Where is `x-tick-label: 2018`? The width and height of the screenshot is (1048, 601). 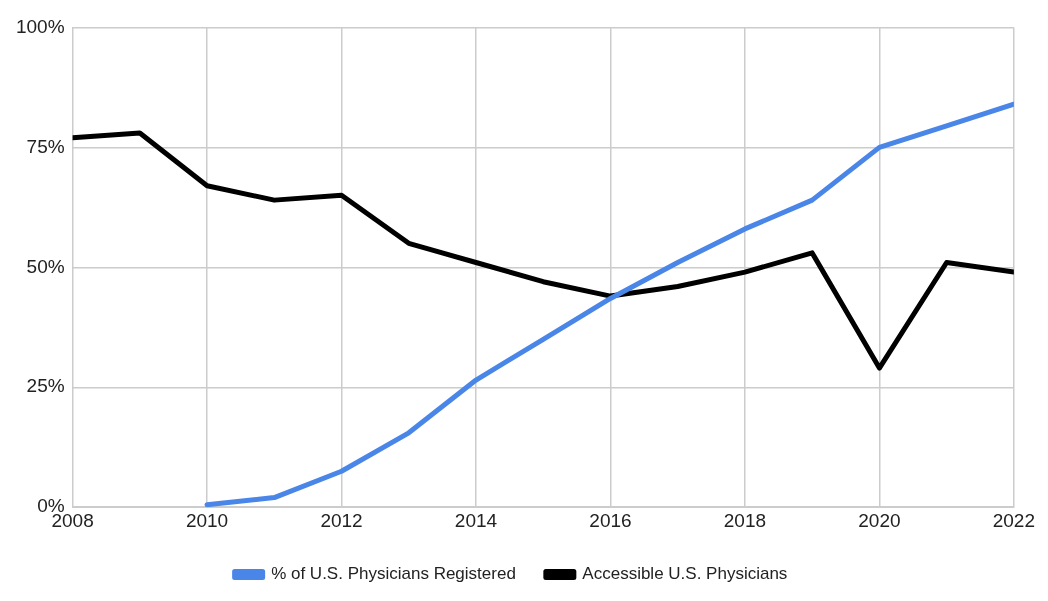 x-tick-label: 2018 is located at coordinates (745, 520).